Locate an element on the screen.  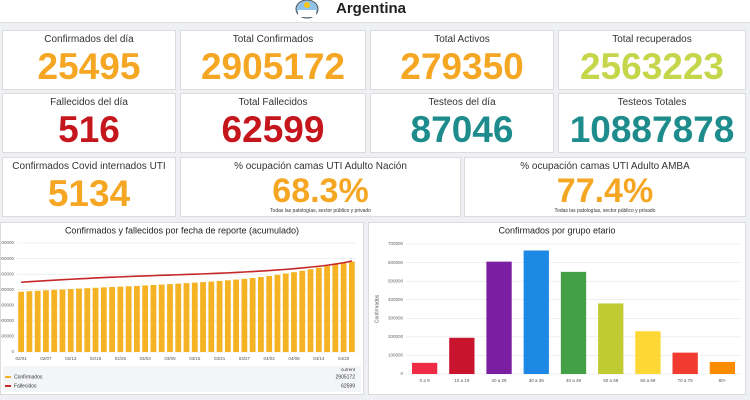
kpi-value: 2905172 is located at coordinates (273, 66).